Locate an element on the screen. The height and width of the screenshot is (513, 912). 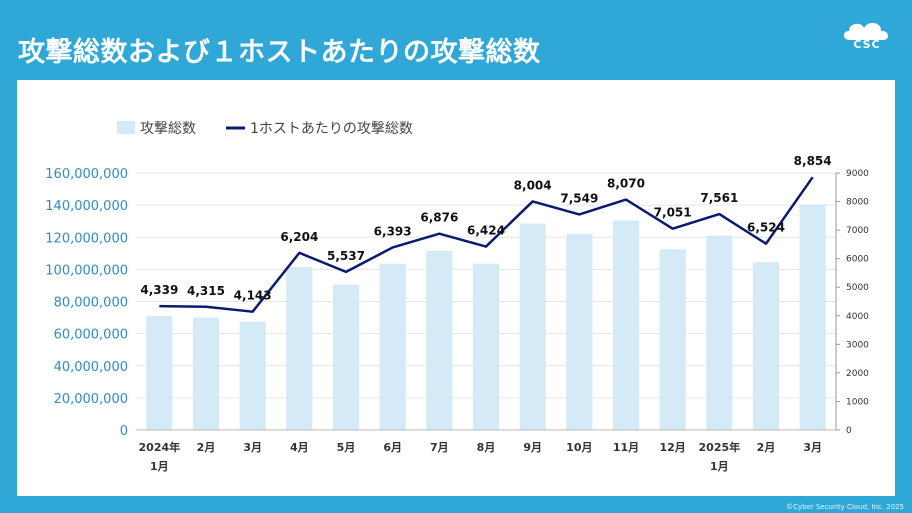
x-axis-tick-label: 8月 is located at coordinates (486, 447).